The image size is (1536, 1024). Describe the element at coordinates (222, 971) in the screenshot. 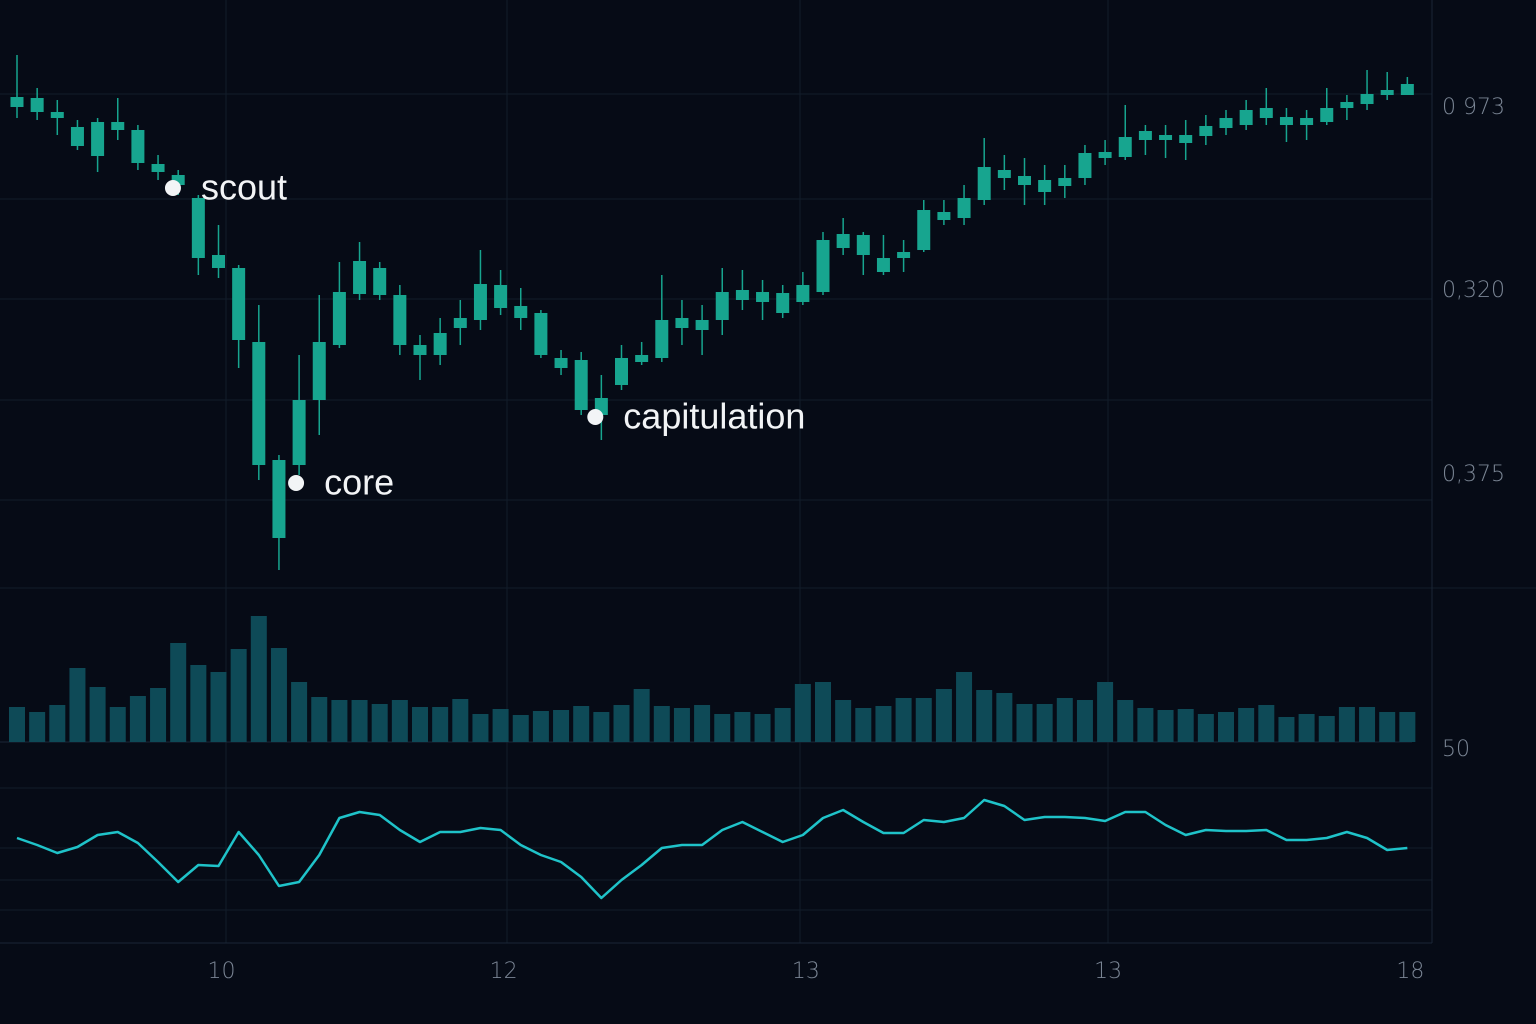

I see `x-tick-label: 10` at that location.